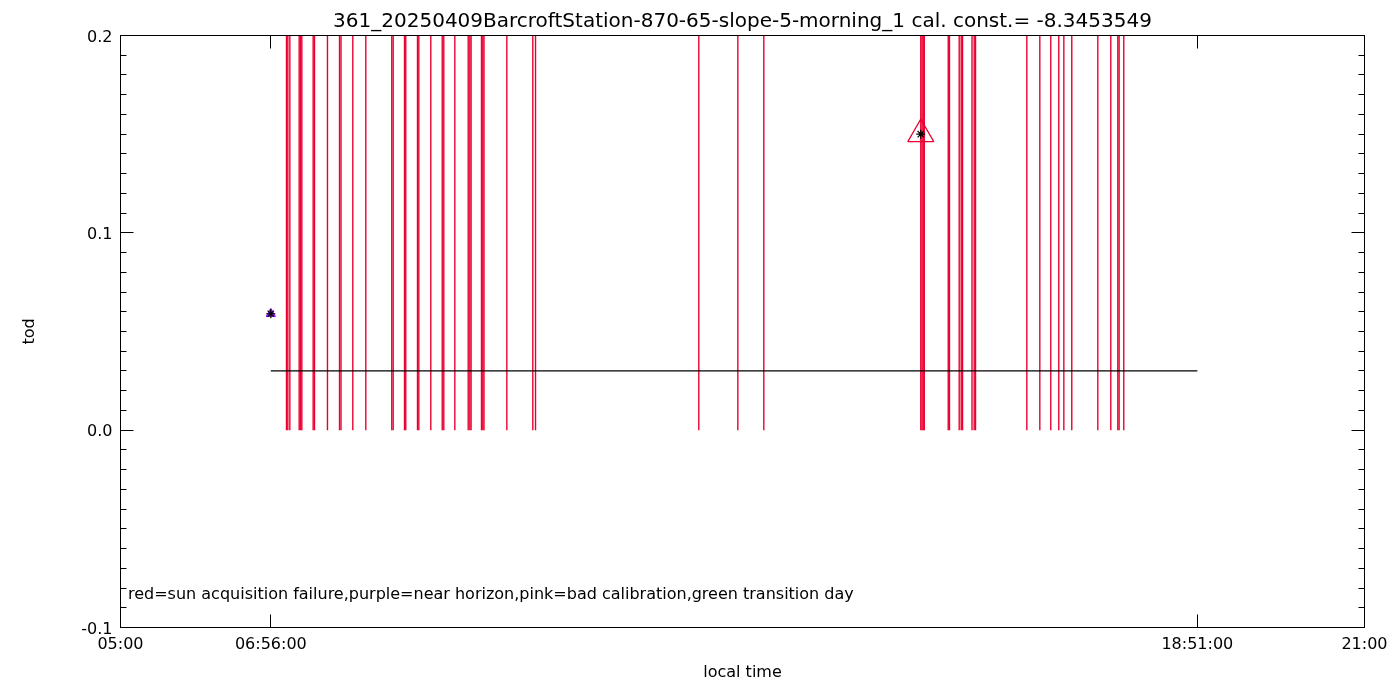 The height and width of the screenshot is (700, 1400). I want to click on x-tick-label: 06:56:00, so click(270, 643).